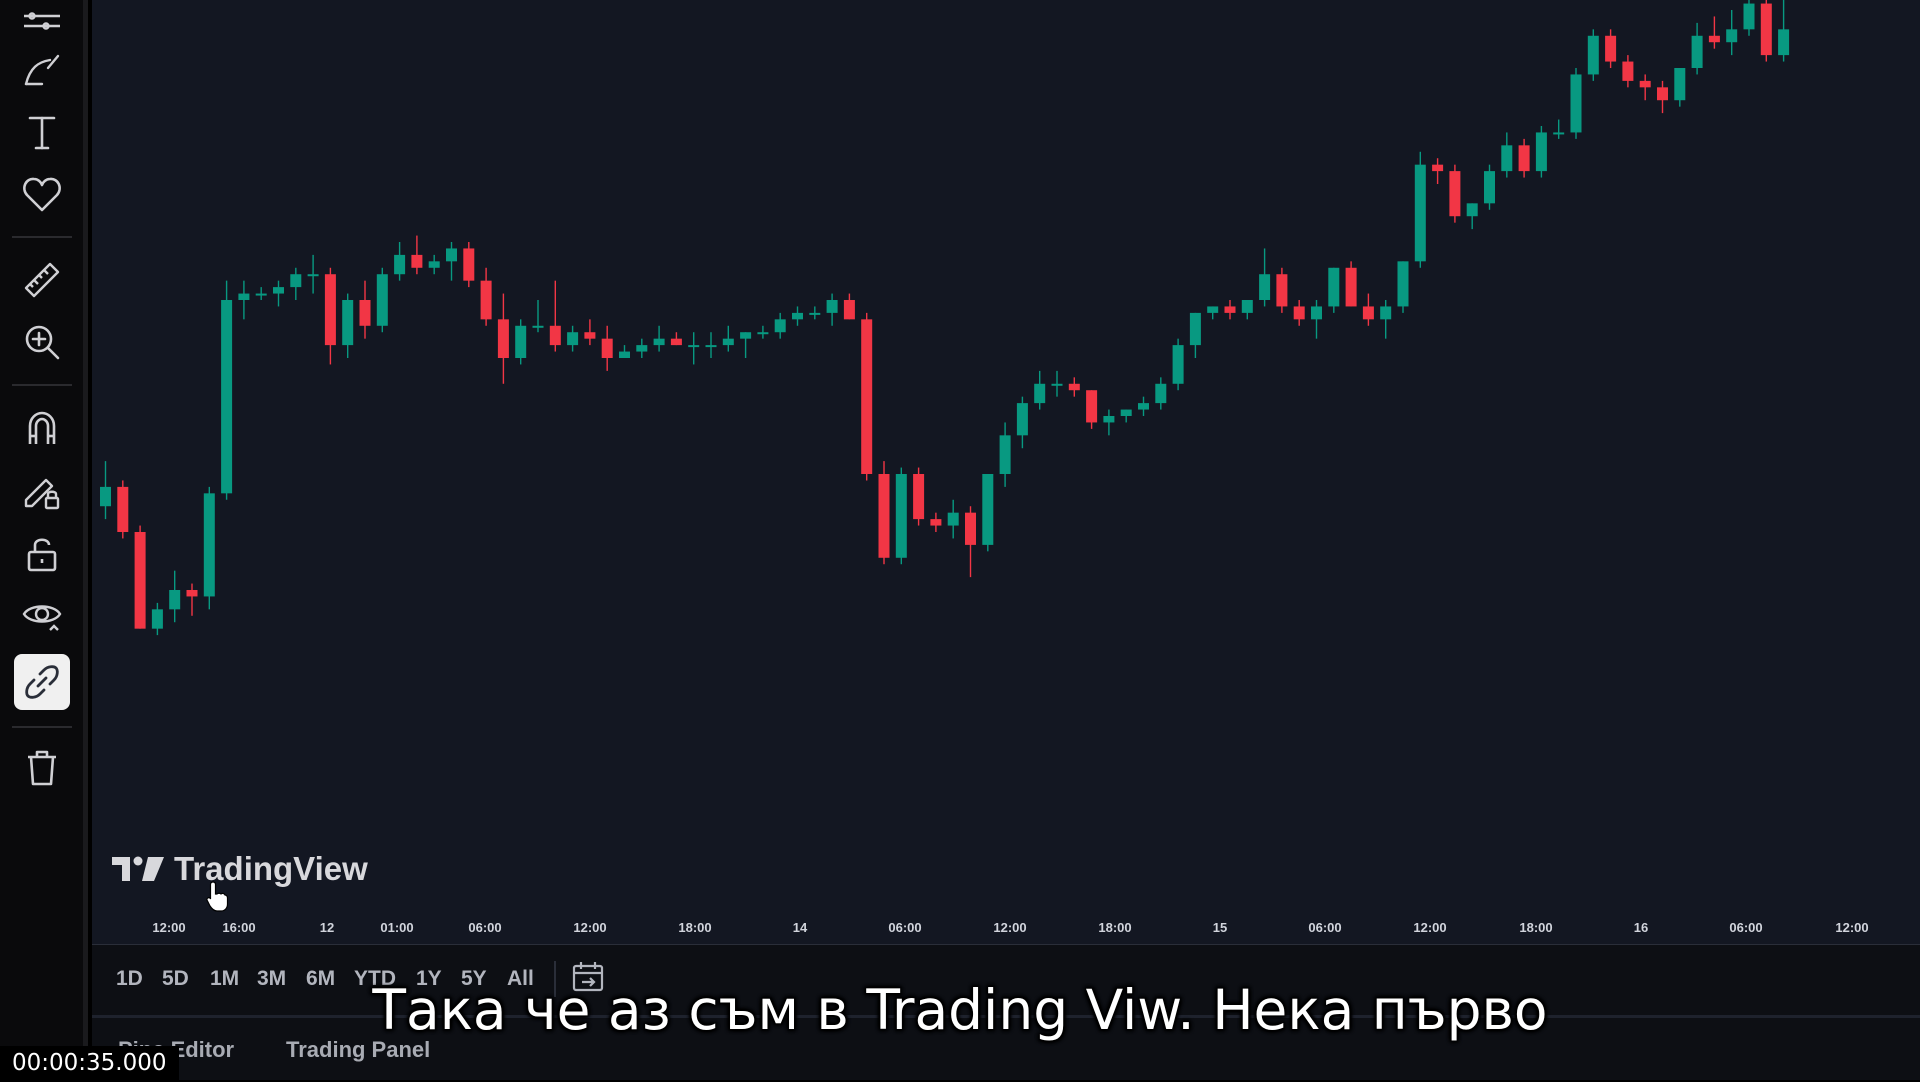 The height and width of the screenshot is (1082, 1920). What do you see at coordinates (129, 978) in the screenshot?
I see `range-1d-button: 1D` at bounding box center [129, 978].